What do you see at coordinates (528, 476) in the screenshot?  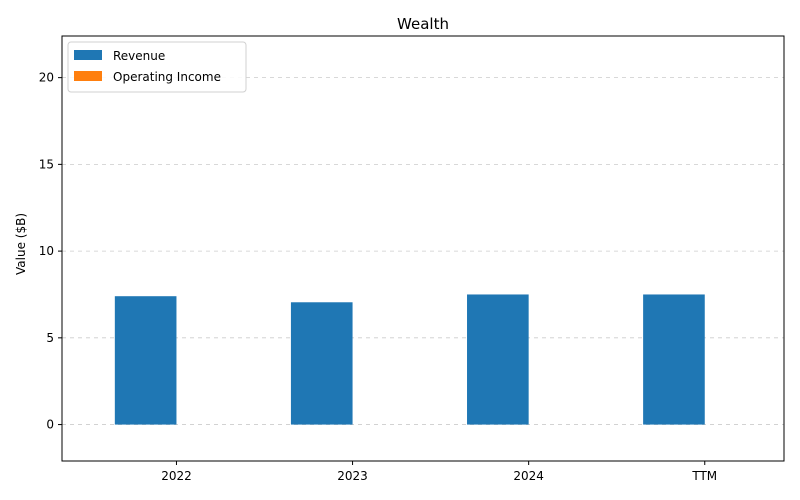 I see `x-tick-label: 2024` at bounding box center [528, 476].